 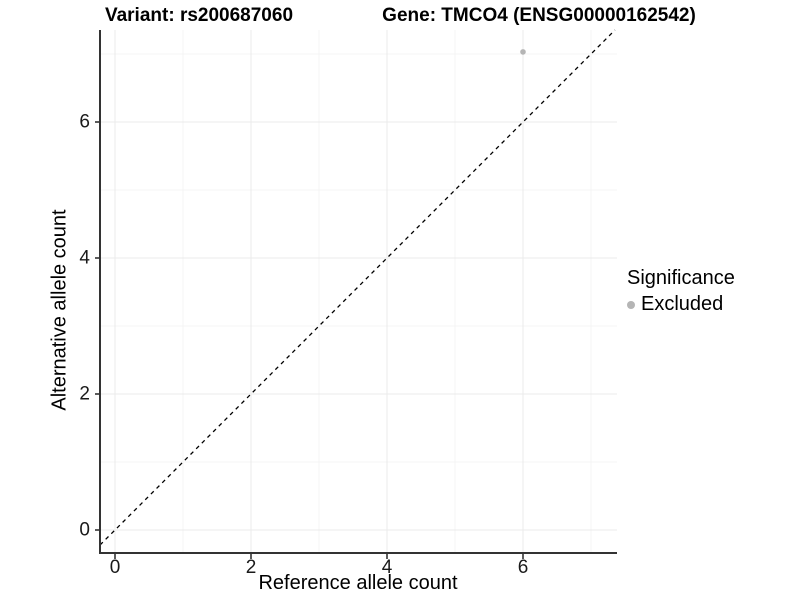 What do you see at coordinates (199, 15) in the screenshot?
I see `variant-title: Variant: rs200687060` at bounding box center [199, 15].